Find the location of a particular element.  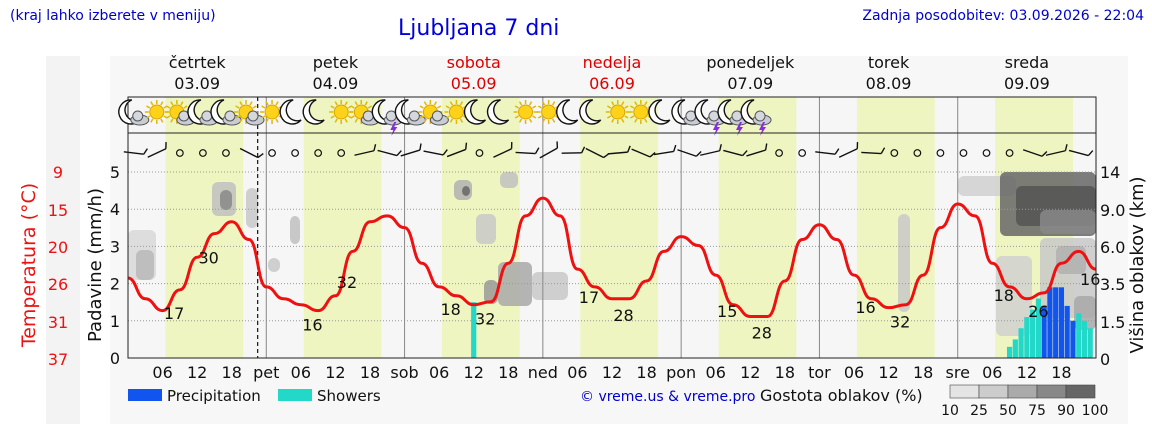

x-tick-label: 12 is located at coordinates (474, 372).